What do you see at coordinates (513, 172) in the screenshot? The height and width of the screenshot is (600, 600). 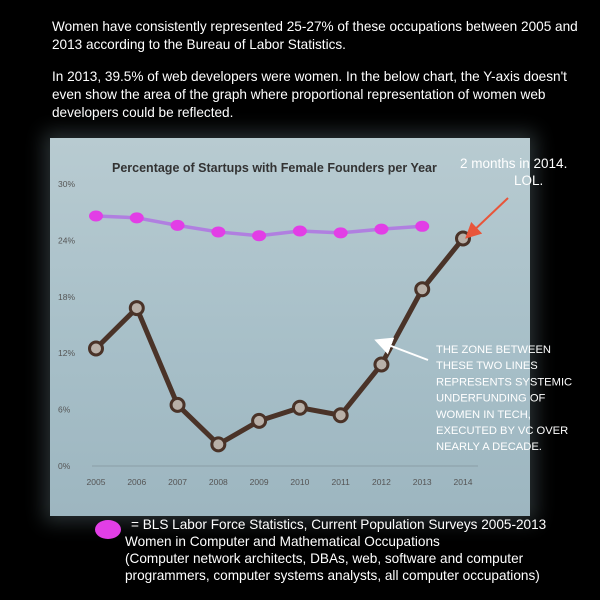 I see `annotation-2014-months: 2 months in 2014. LOL.` at bounding box center [513, 172].